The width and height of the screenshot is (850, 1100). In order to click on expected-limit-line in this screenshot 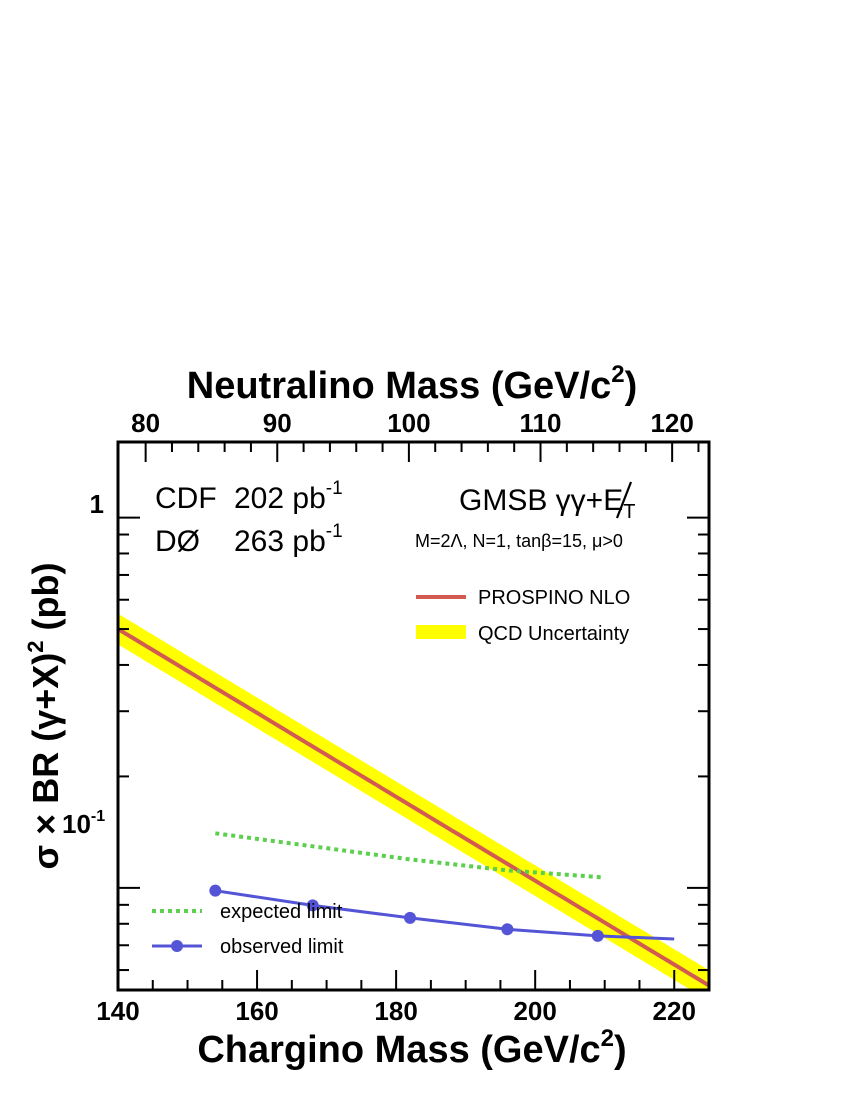, I will do `click(410, 855)`.